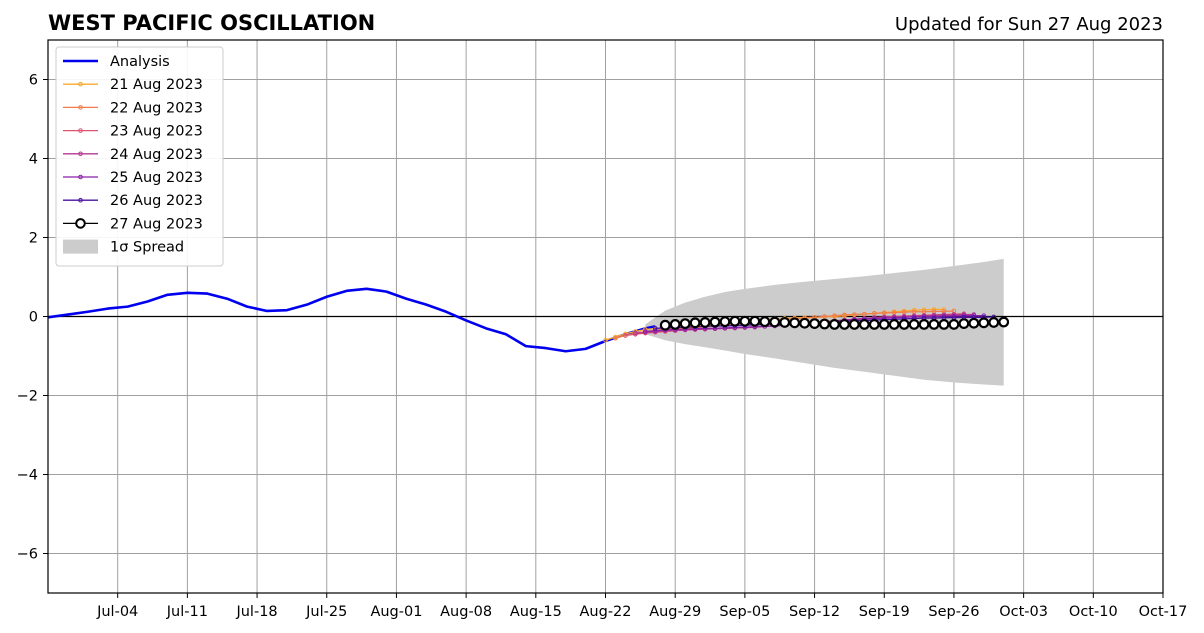 The image size is (1204, 633). What do you see at coordinates (156, 108) in the screenshot?
I see `legend-label-forecast: 22 Aug 2023` at bounding box center [156, 108].